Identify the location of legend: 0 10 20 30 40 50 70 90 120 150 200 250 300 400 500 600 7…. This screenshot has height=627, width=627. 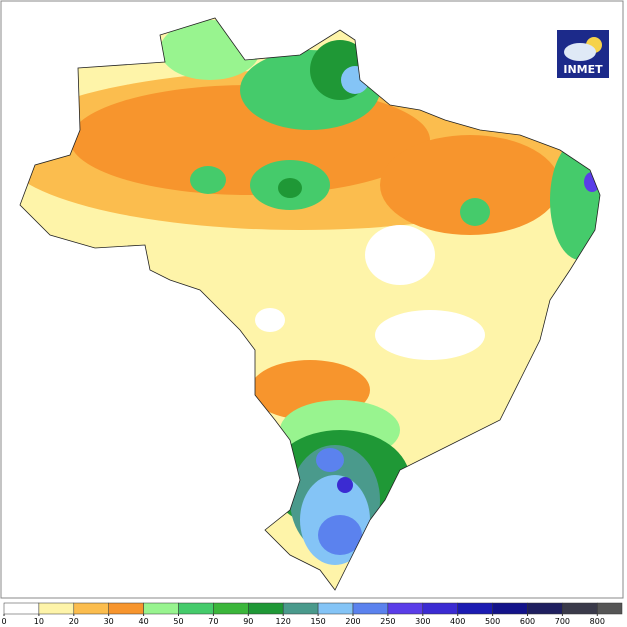
(312, 614).